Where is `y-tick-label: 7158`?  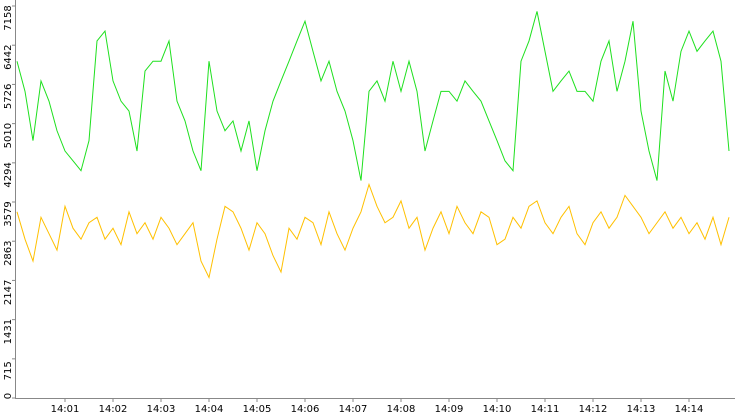
y-tick-label: 7158 is located at coordinates (8, 17).